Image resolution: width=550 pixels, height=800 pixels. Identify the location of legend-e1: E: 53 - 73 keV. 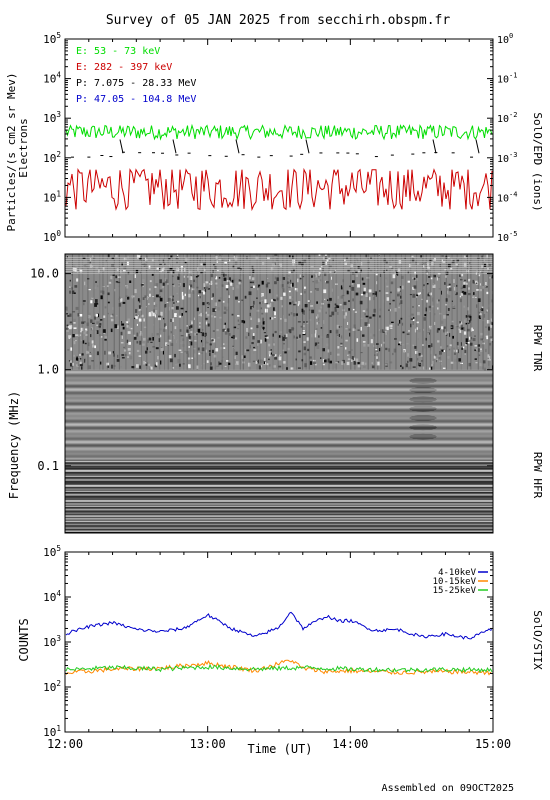
(118, 51).